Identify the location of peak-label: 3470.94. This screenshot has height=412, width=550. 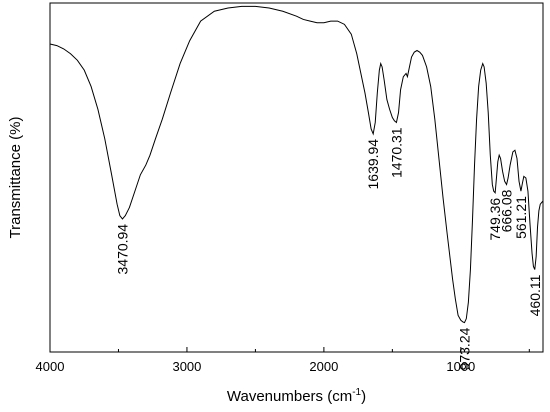
(123, 249).